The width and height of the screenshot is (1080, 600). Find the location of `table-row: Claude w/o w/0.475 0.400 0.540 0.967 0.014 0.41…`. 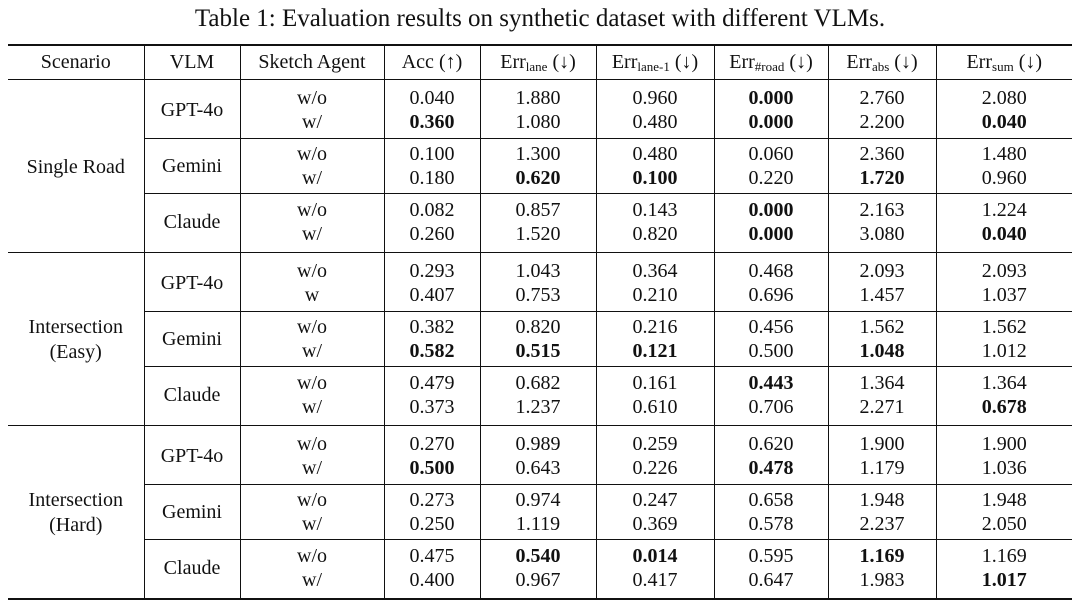

table-row: Claude w/o w/0.475 0.400 0.540 0.967 0.014 0.41… is located at coordinates (540, 569).